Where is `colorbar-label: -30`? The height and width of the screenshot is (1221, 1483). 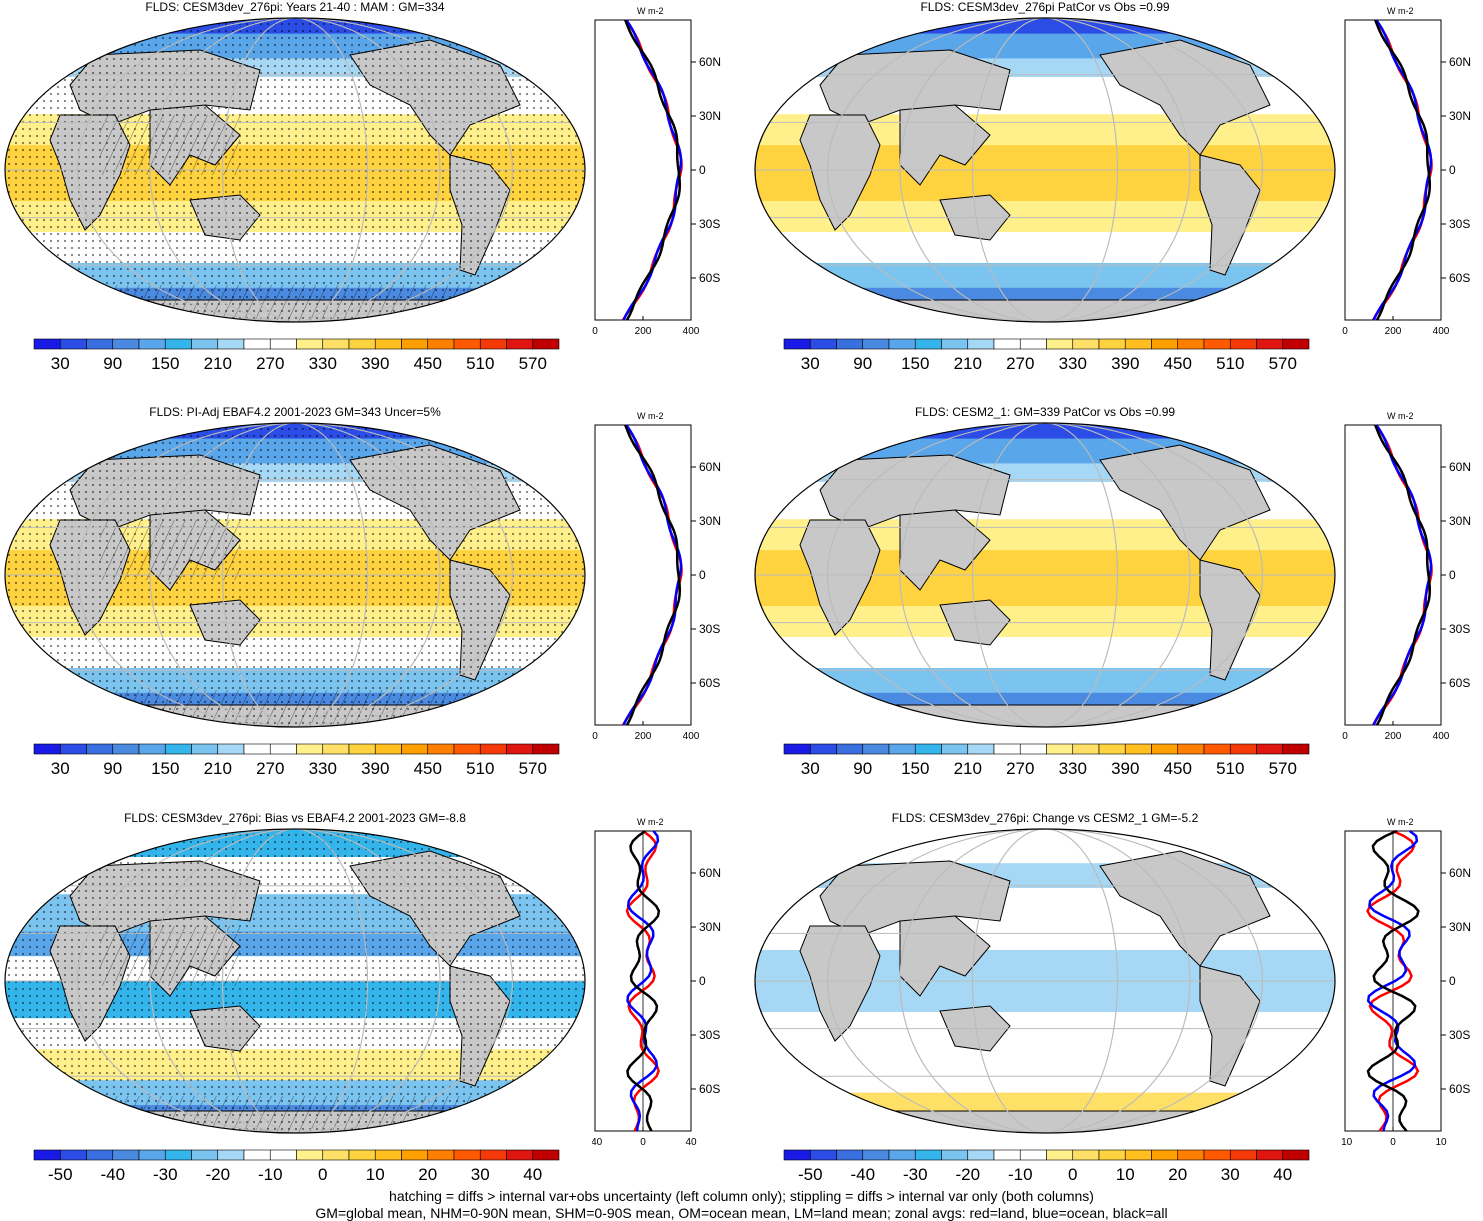 colorbar-label: -30 is located at coordinates (165, 1174).